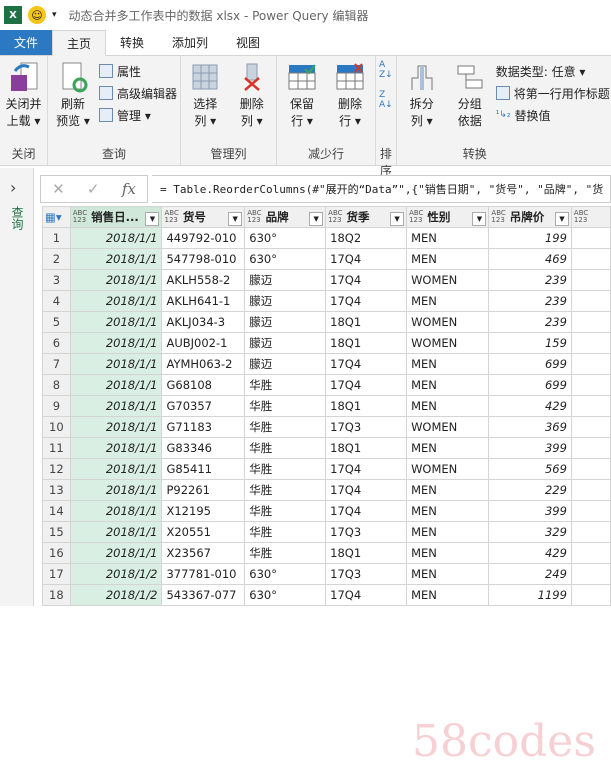 This screenshot has width=611, height=767. What do you see at coordinates (56, 259) in the screenshot?
I see `row-number: 2` at bounding box center [56, 259].